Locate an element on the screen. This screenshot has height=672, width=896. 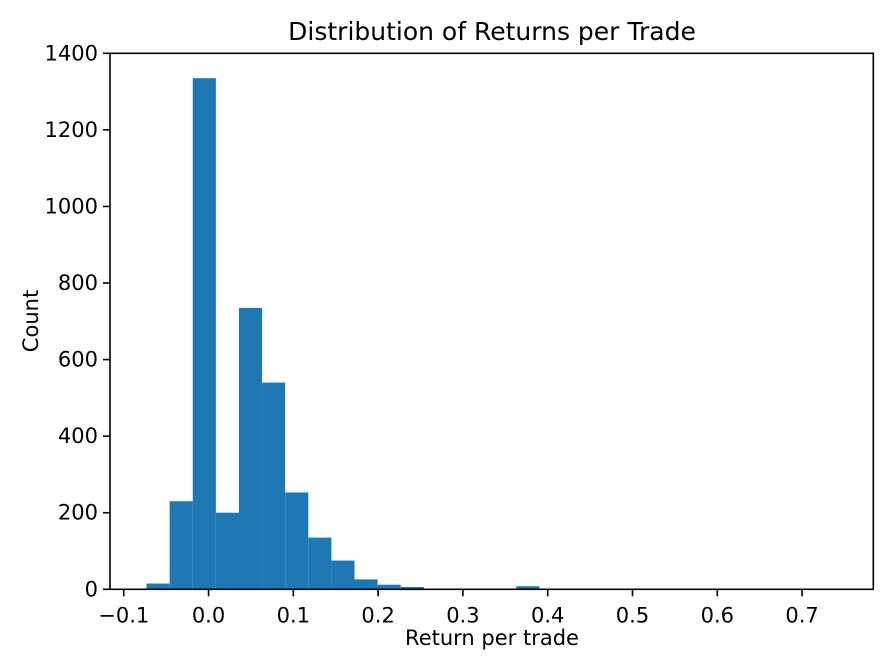
x-tick-label: 0.2 is located at coordinates (377, 615).